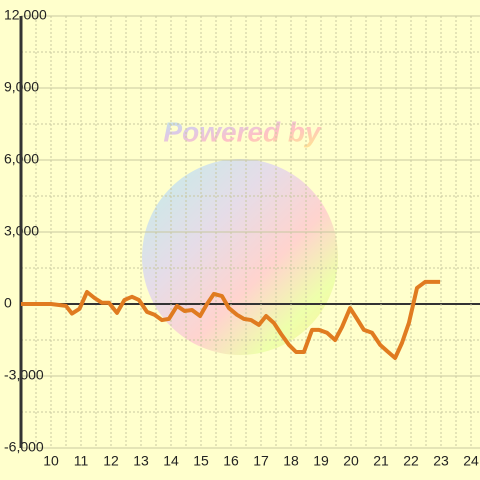 The width and height of the screenshot is (480, 480). What do you see at coordinates (351, 461) in the screenshot?
I see `x-tick-label: 20` at bounding box center [351, 461].